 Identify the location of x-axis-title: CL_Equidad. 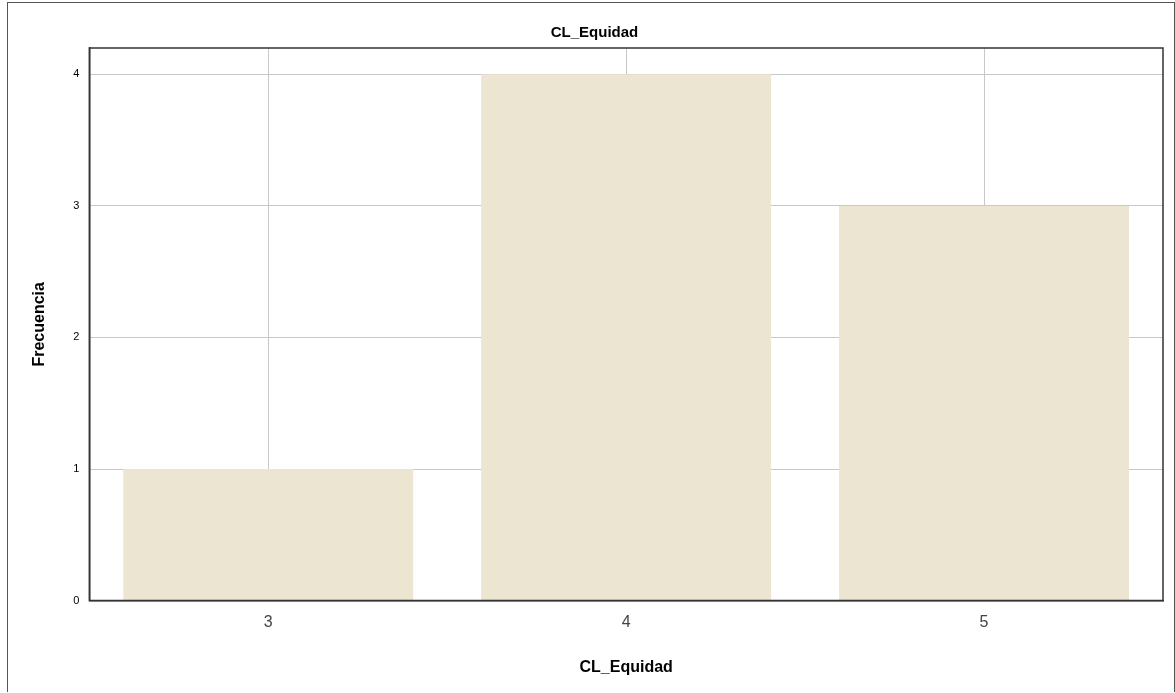
(626, 666).